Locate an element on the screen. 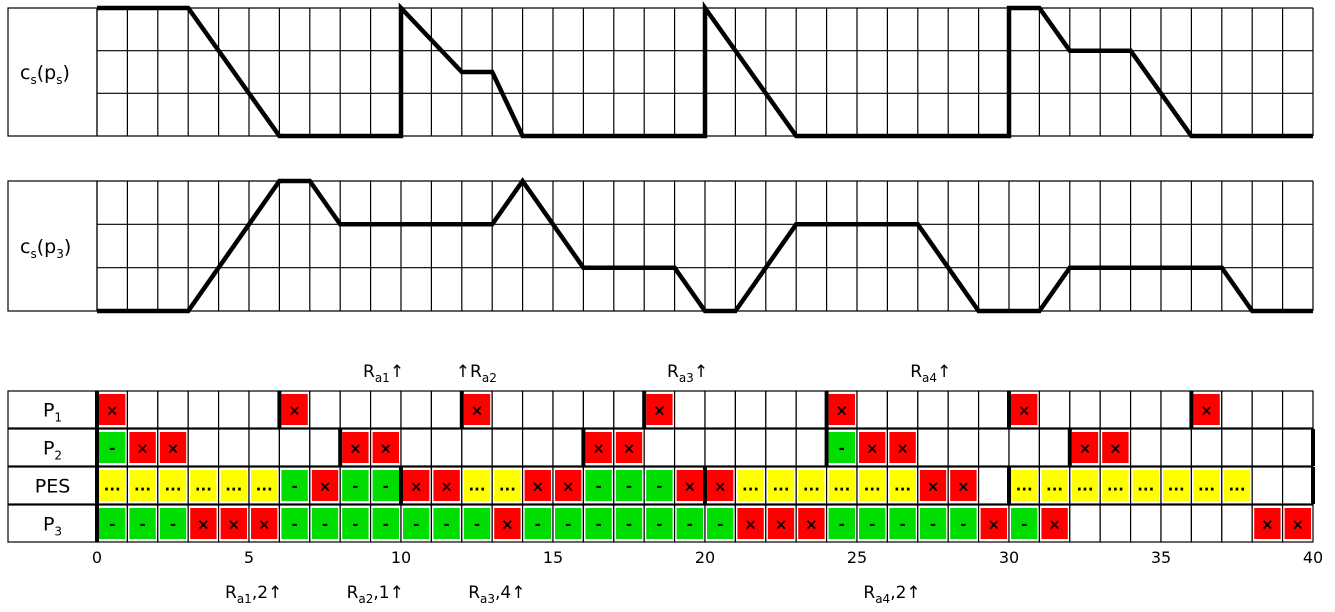 This screenshot has width=1335, height=612. tick-label: 5 is located at coordinates (249, 557).